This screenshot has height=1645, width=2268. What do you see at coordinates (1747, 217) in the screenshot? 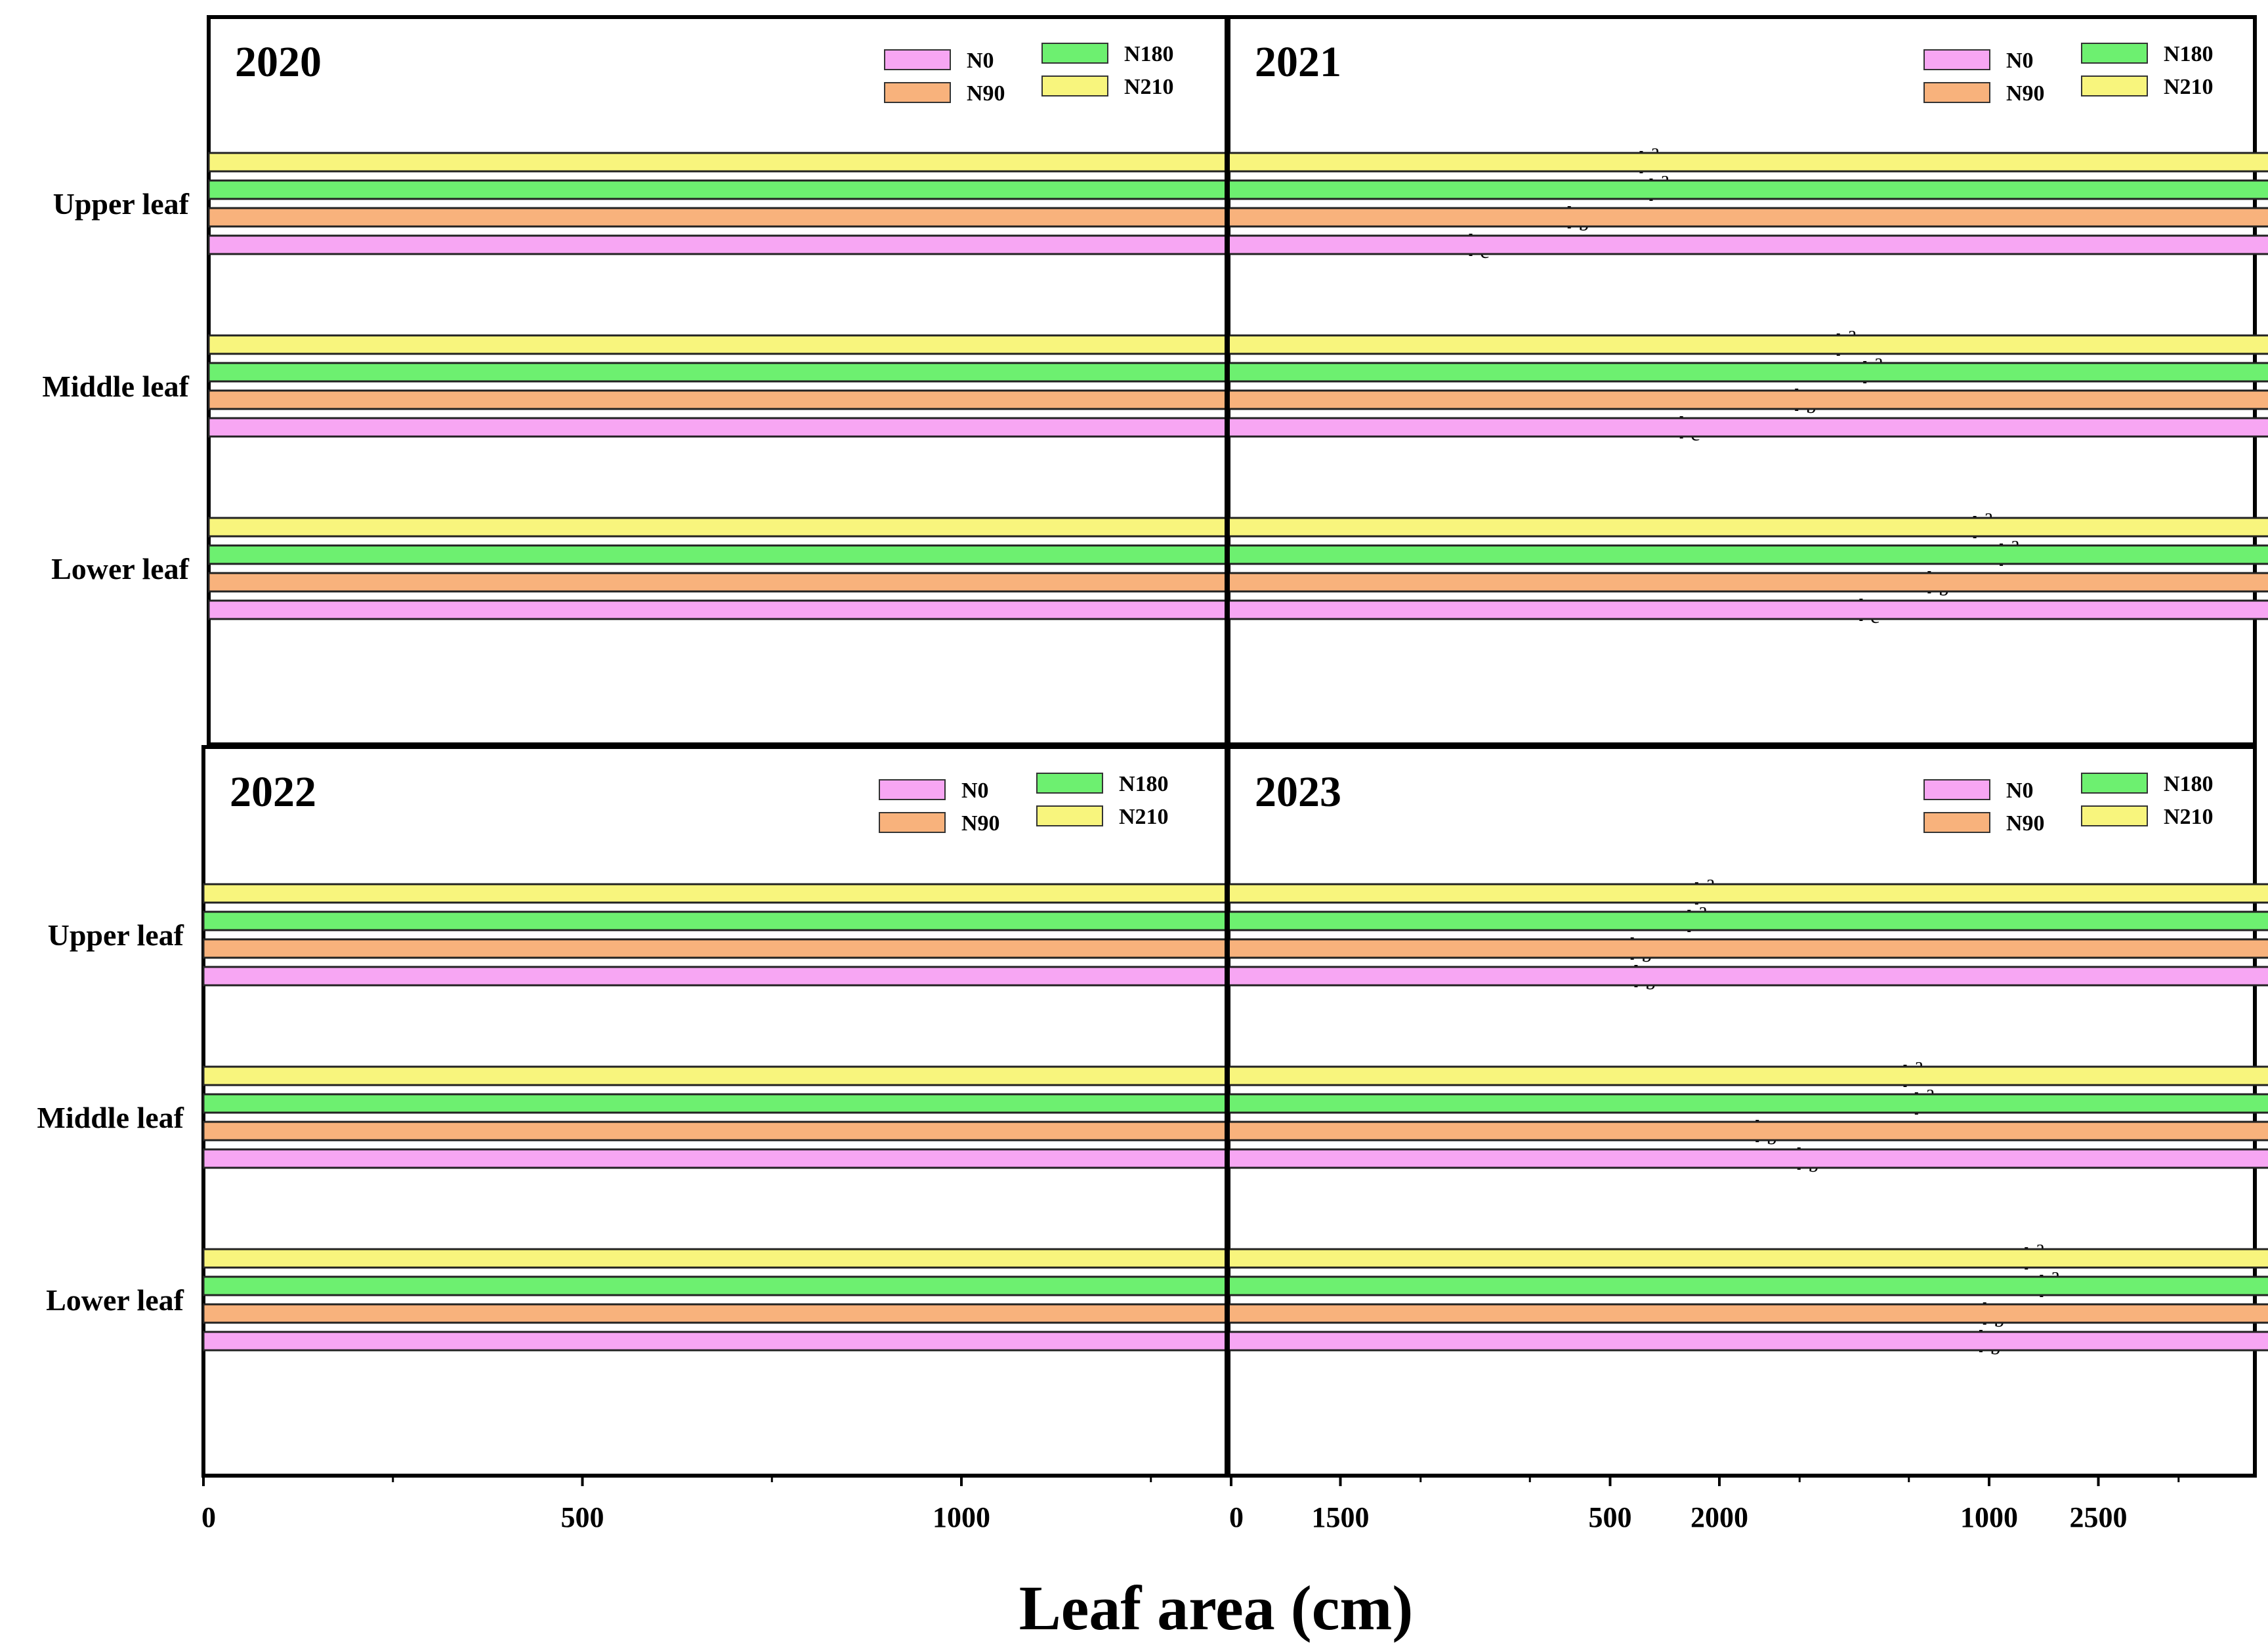
I see `bar-2021-upper-leaf-n90` at bounding box center [1747, 217].